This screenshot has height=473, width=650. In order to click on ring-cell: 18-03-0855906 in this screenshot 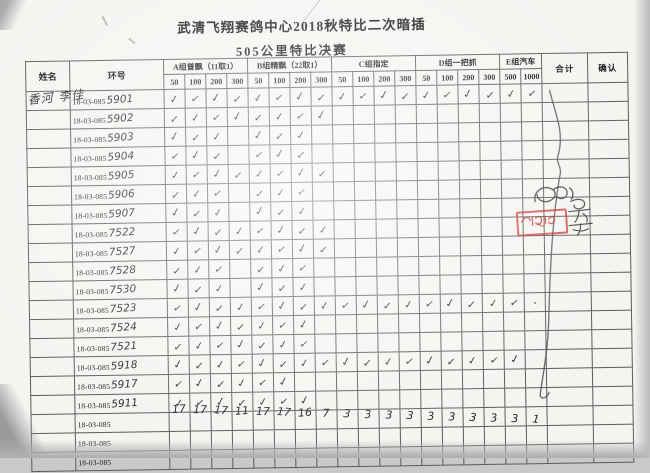, I will do `click(118, 194)`.